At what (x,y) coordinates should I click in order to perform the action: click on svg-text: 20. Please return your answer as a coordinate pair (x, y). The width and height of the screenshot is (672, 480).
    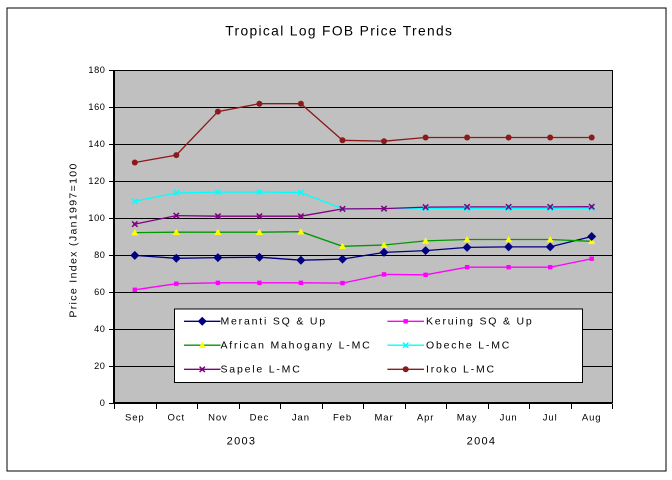
    Looking at the image, I should click on (99, 366).